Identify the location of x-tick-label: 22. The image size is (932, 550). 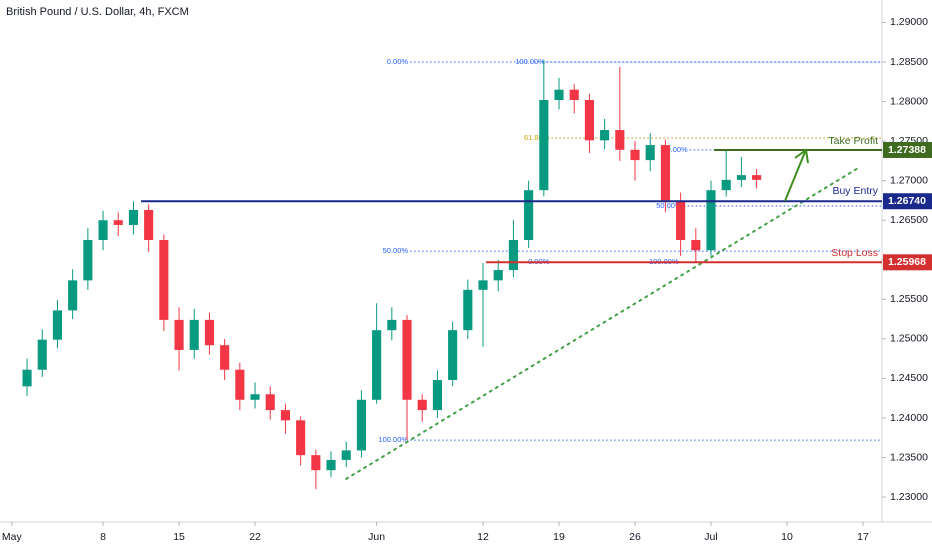
(255, 537).